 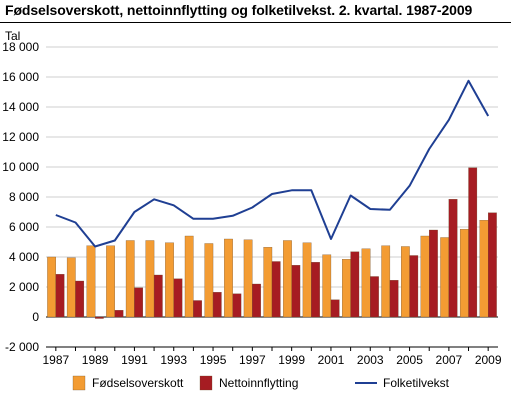 I want to click on x-tick-label: 2005, so click(x=409, y=360).